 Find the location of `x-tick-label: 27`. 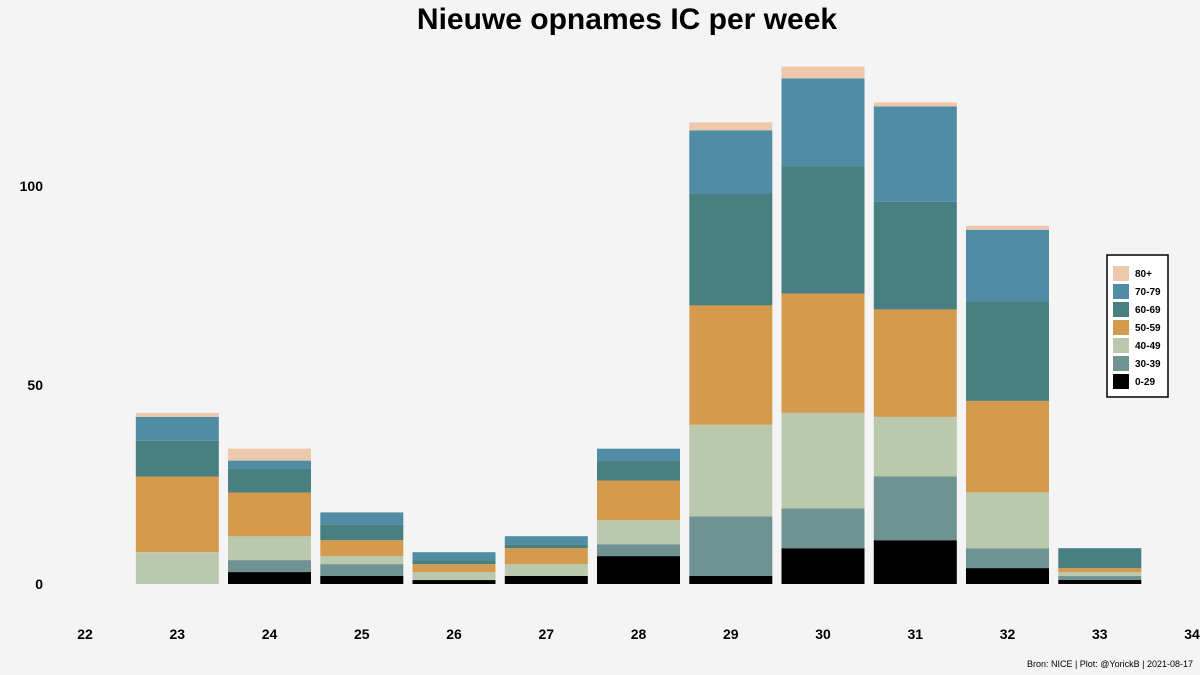

x-tick-label: 27 is located at coordinates (547, 634).